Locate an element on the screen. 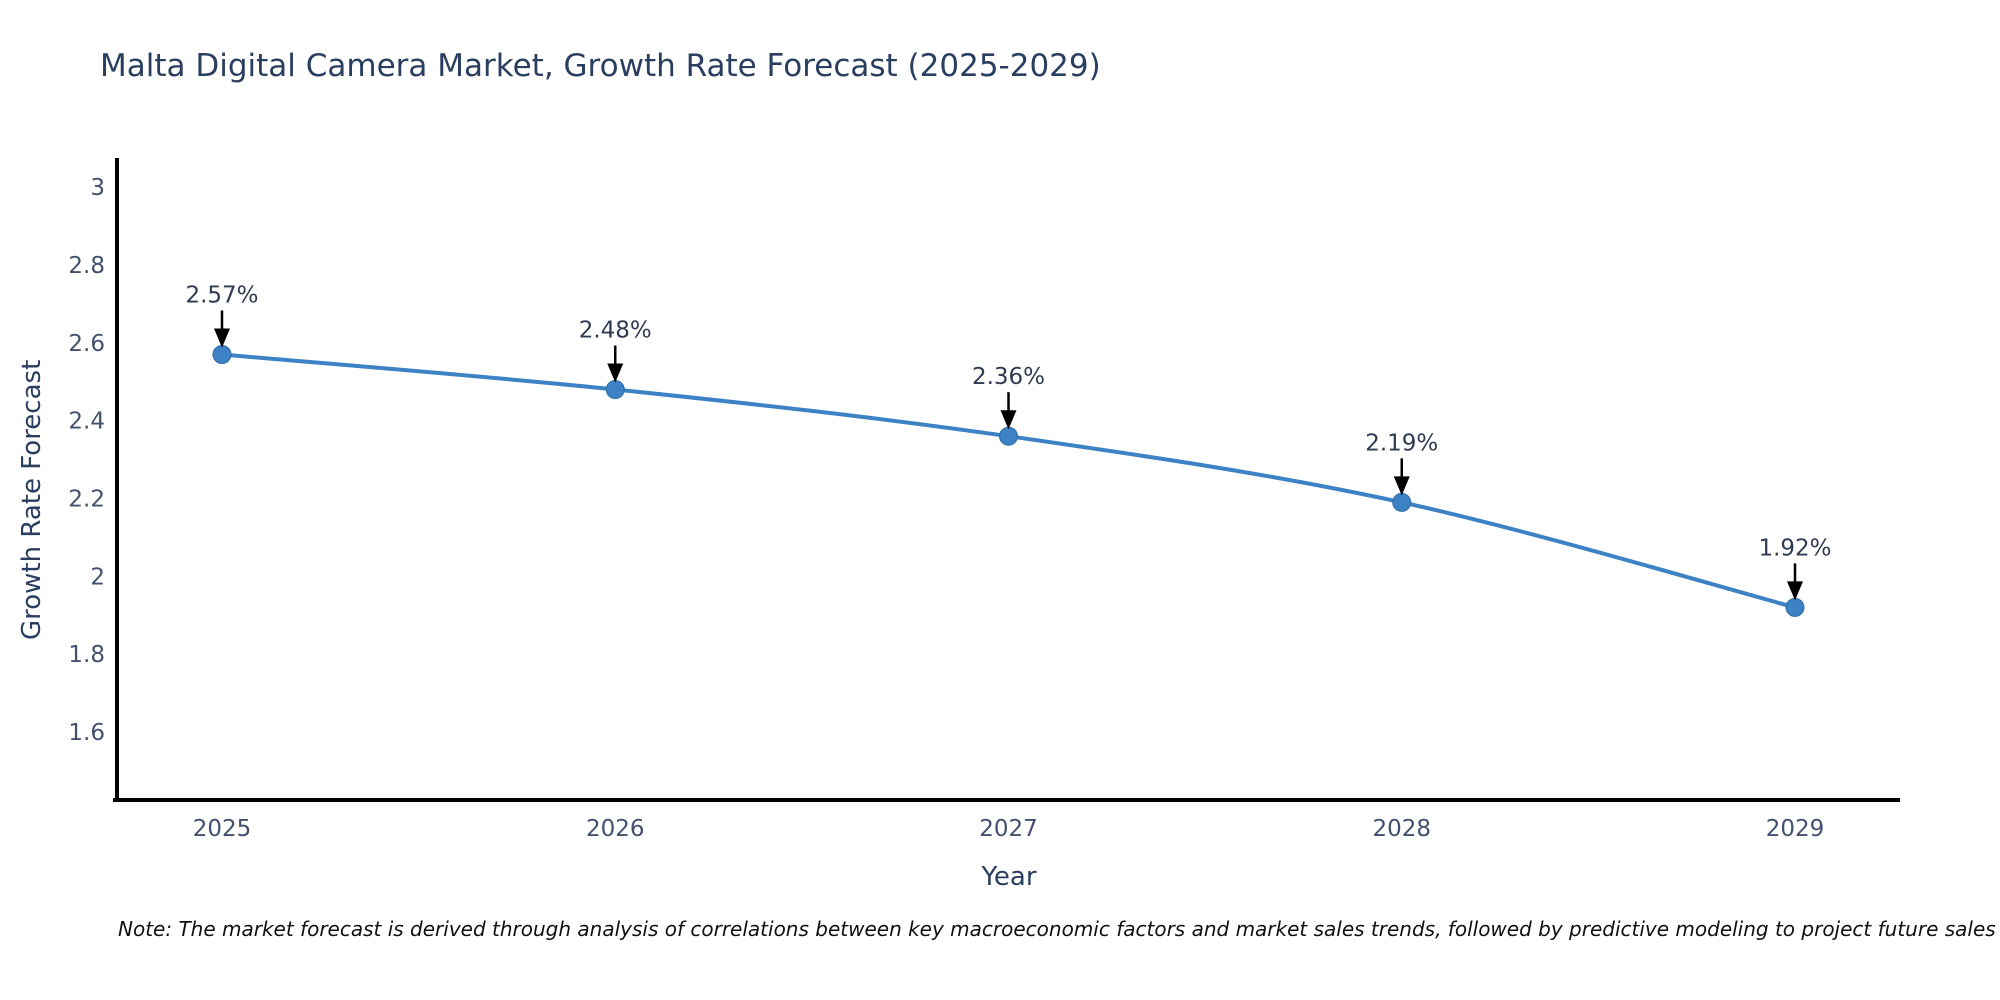 The height and width of the screenshot is (1000, 2000). annotation-label: 2.36% is located at coordinates (1008, 377).